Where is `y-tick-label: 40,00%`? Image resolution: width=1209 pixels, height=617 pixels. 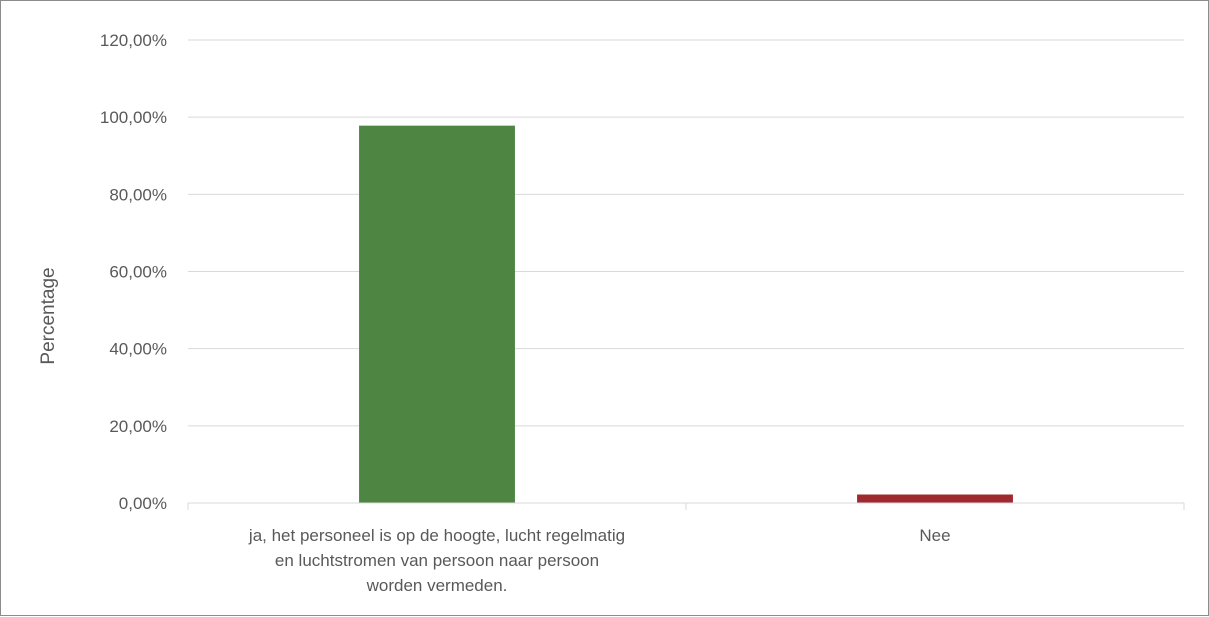 y-tick-label: 40,00% is located at coordinates (138, 349).